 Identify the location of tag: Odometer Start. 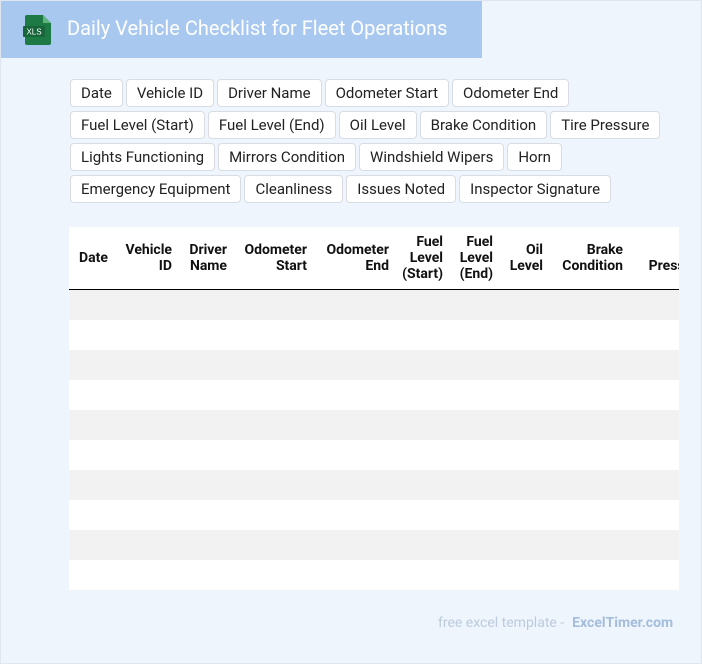
(386, 93).